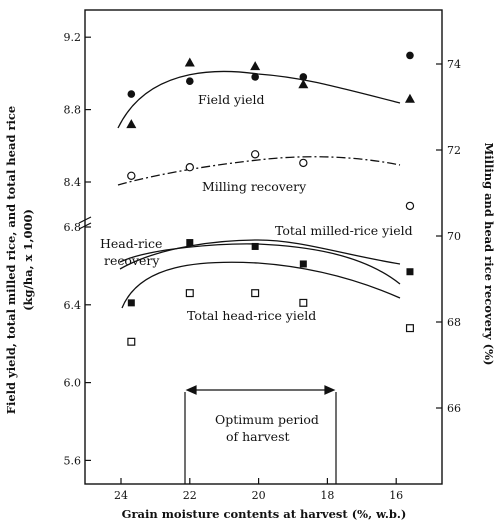  I want to click on x-tick-label: 16, so click(396, 495).